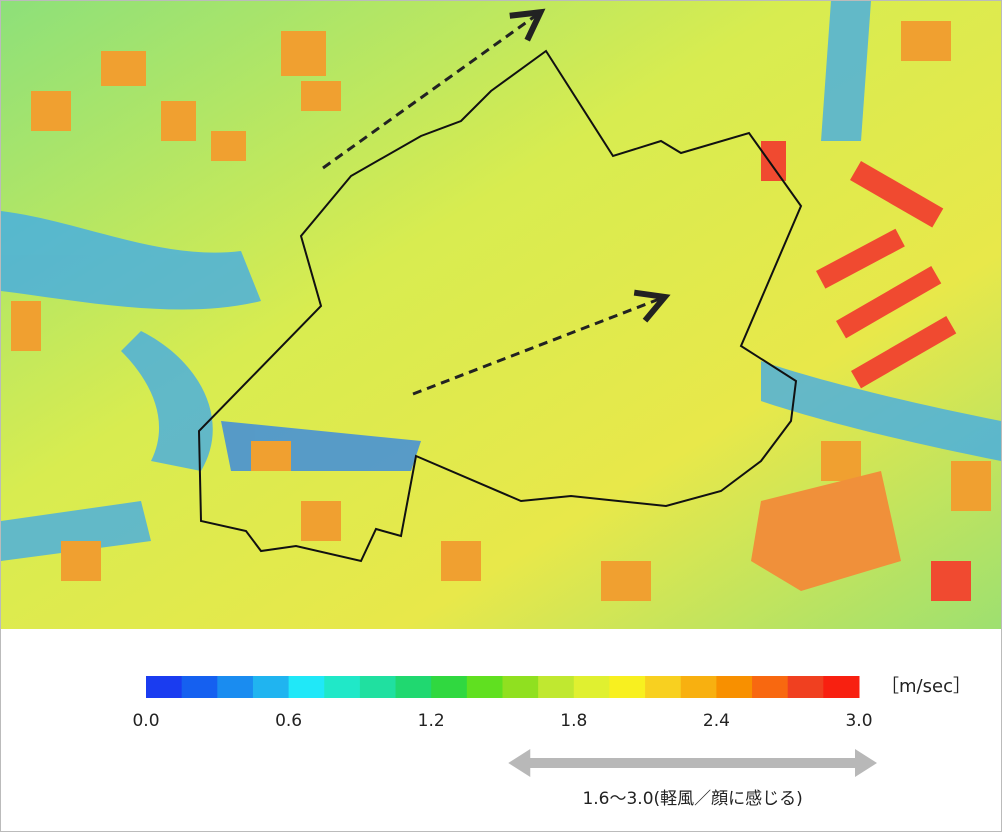 The height and width of the screenshot is (832, 1002). I want to click on colorbar-tick-label: 1.2, so click(431, 721).